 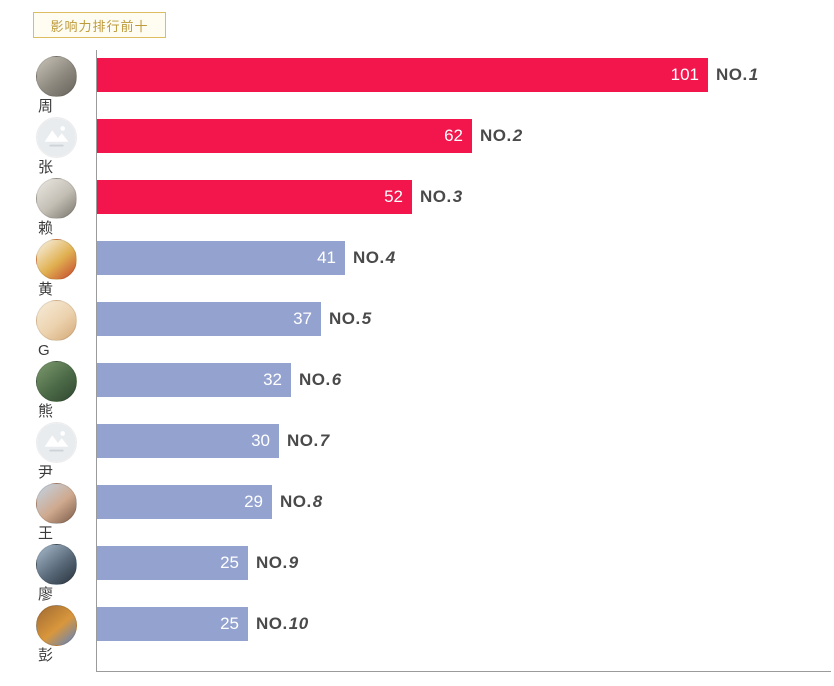 I want to click on avatar-liao-icon, so click(x=56, y=564).